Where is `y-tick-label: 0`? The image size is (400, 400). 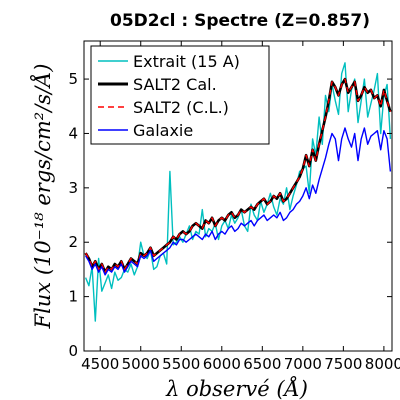
y-tick-label: 0 is located at coordinates (73, 351).